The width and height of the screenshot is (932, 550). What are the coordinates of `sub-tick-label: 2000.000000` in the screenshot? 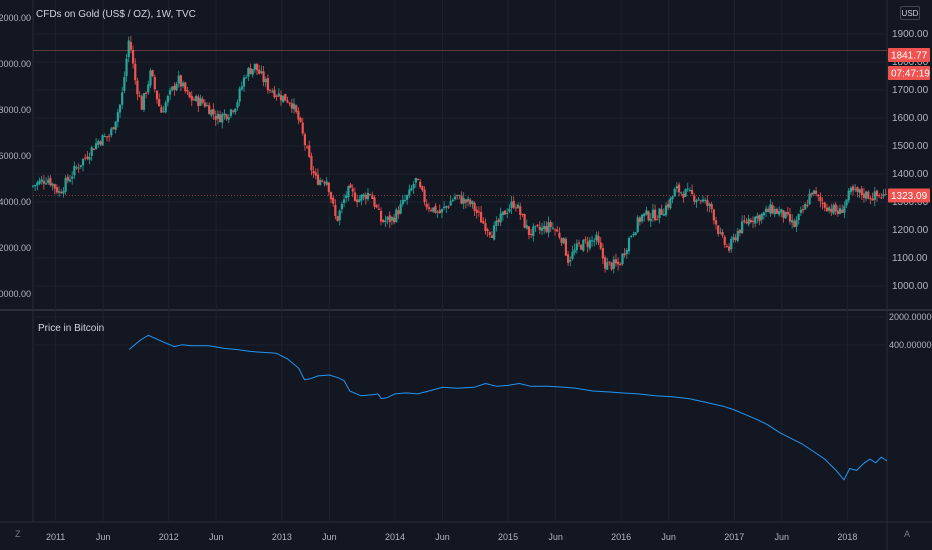 It's located at (910, 317).